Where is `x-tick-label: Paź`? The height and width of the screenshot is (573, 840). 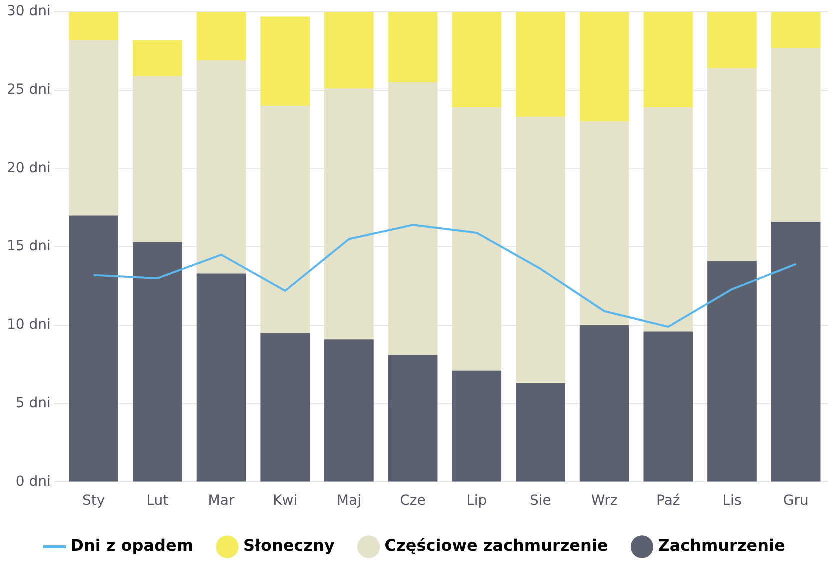 x-tick-label: Paź is located at coordinates (668, 501).